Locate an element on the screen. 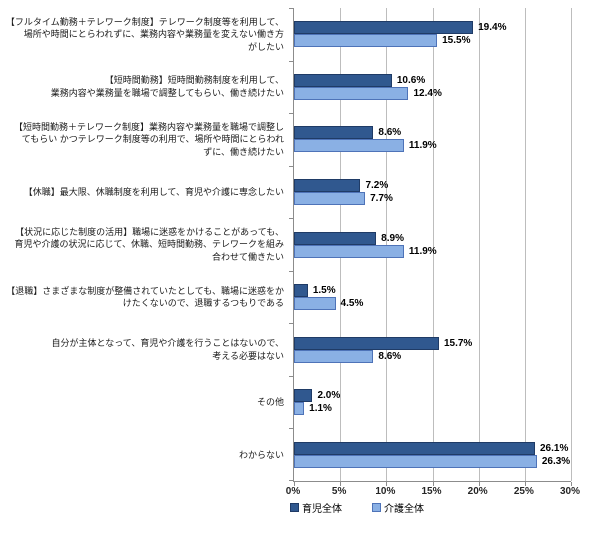 The height and width of the screenshot is (537, 600). x-tick-label: 15% is located at coordinates (431, 491).